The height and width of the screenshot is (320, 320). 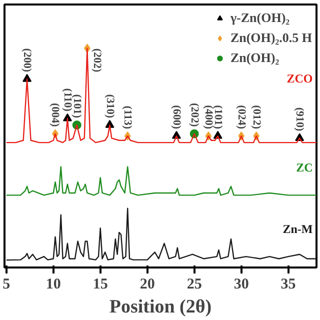 I want to click on annotation: (400), so click(x=208, y=117).